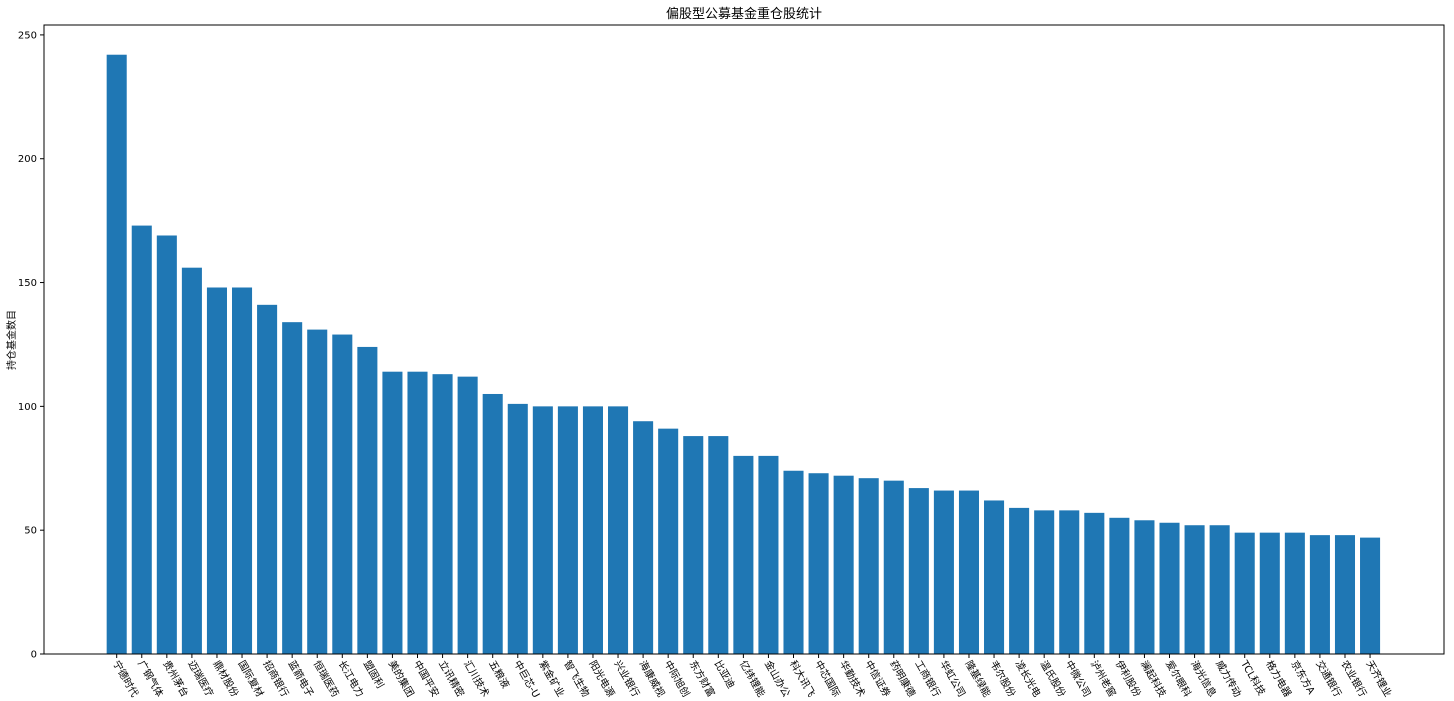 The image size is (1454, 701). Describe the element at coordinates (11, 340) in the screenshot. I see `y-axis-label: 持仓基金数目` at that location.